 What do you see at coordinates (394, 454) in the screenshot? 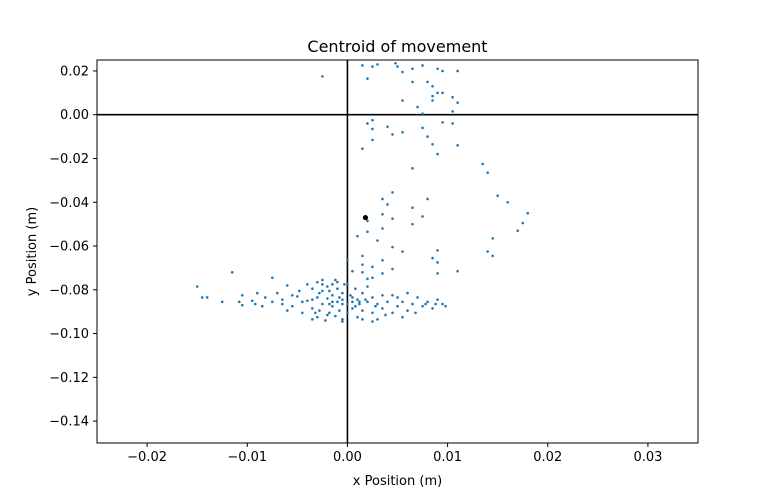
I see `x-axis-ticks: −0.02 −0.01 0.00 0.01 0.02 0.03` at bounding box center [394, 454].